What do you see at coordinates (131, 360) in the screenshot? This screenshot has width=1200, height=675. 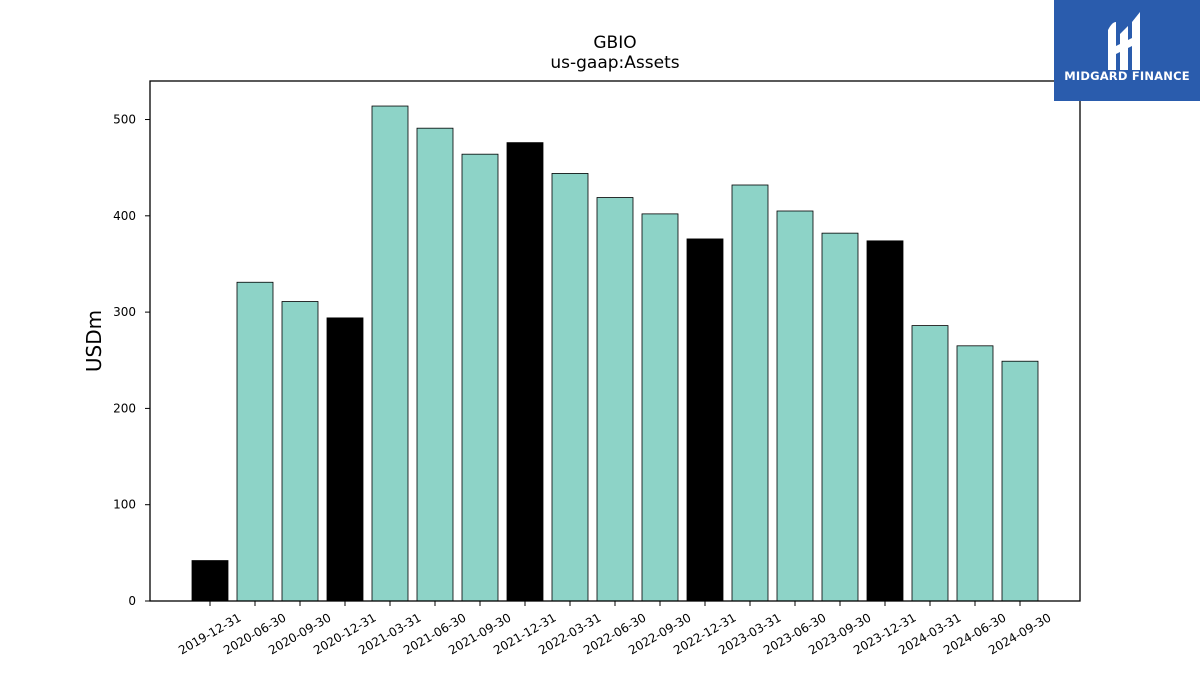 I see `y-axis-ticks: 0 100 200 300 400 500` at bounding box center [131, 360].